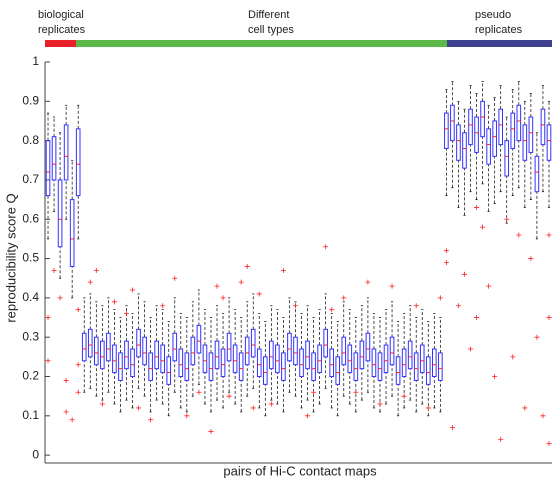 This screenshot has width=552, height=483. What do you see at coordinates (62, 30) in the screenshot?
I see `group-label: replicates` at bounding box center [62, 30].